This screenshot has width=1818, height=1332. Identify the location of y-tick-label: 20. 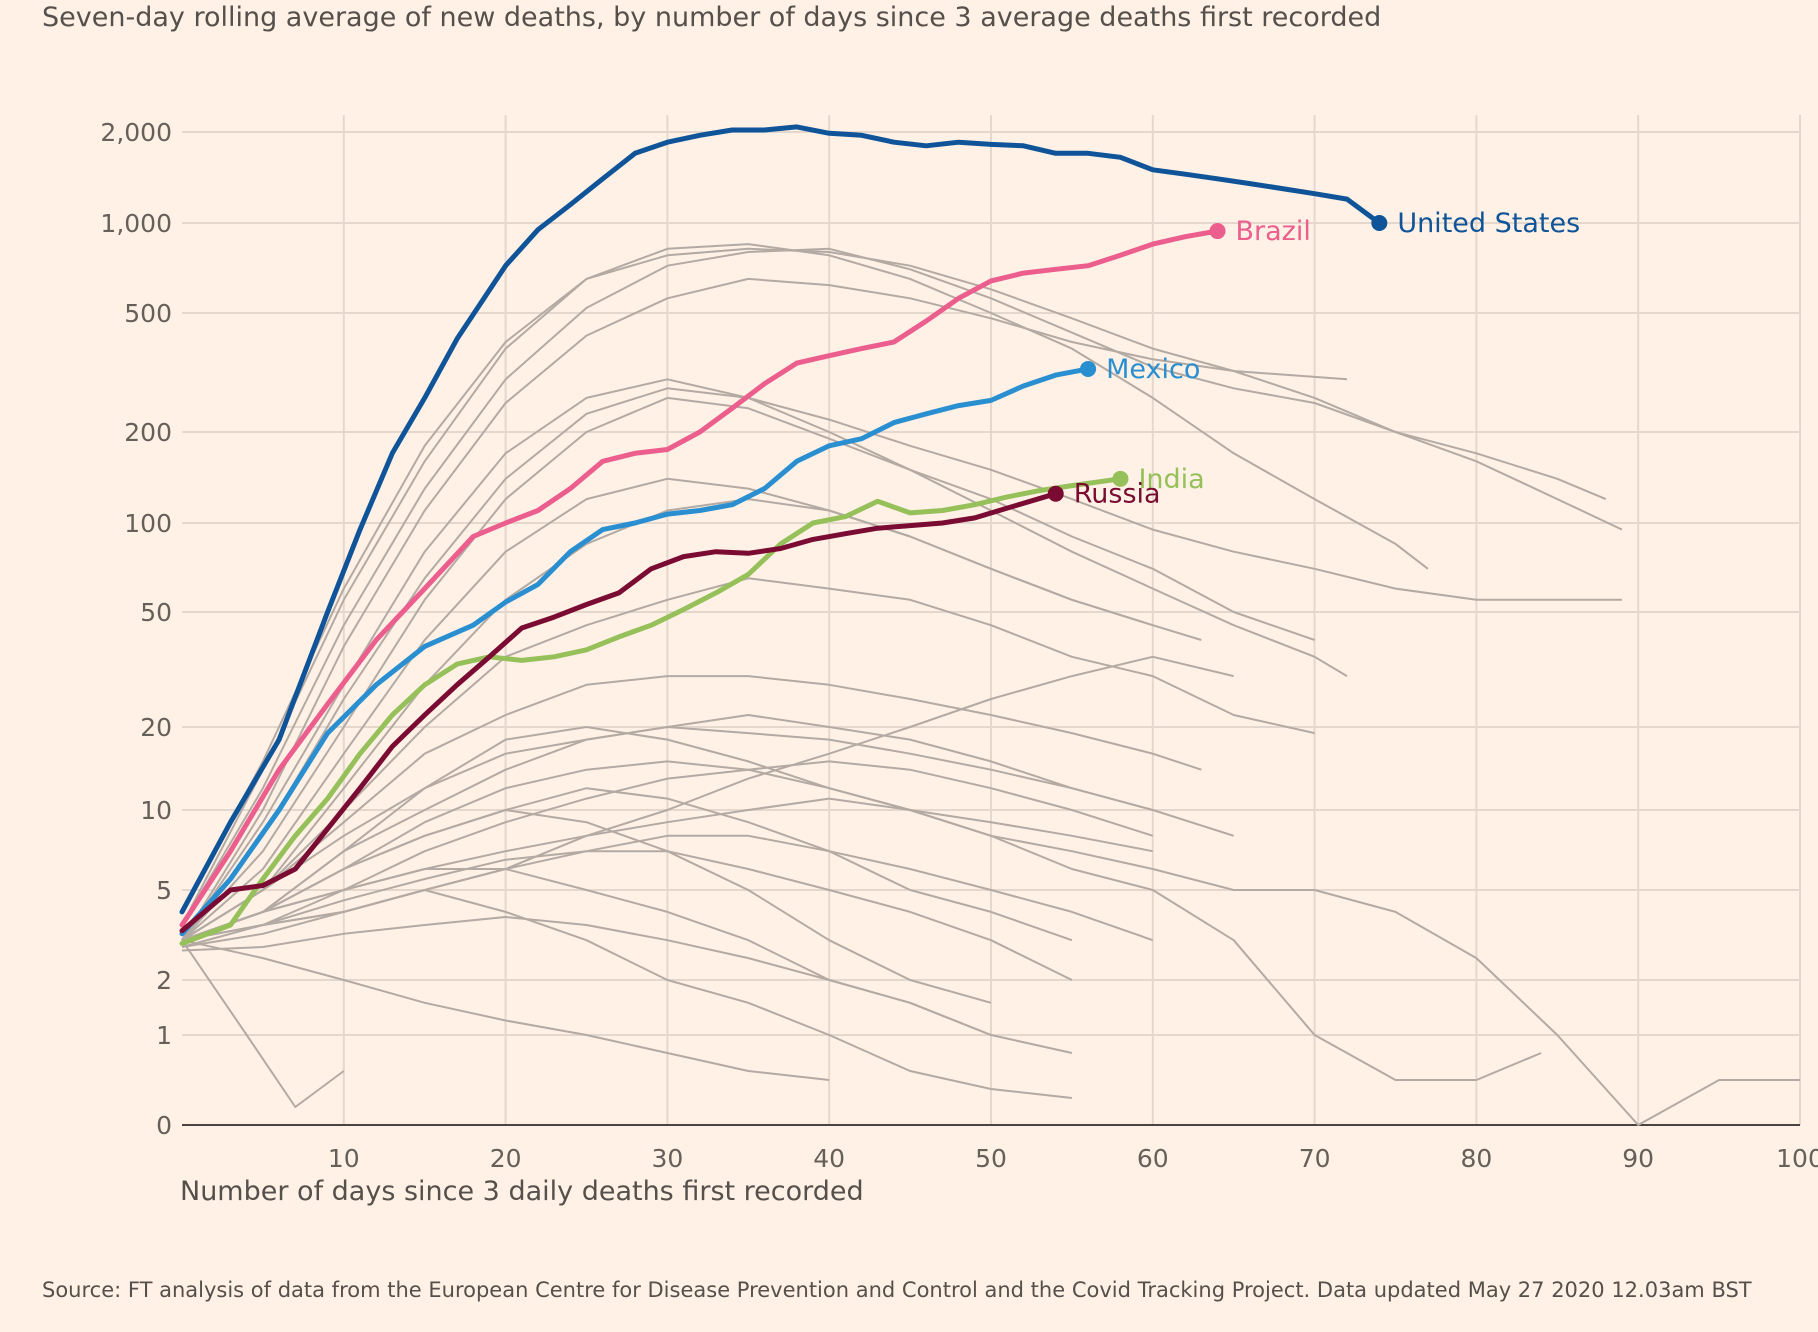
(156, 727).